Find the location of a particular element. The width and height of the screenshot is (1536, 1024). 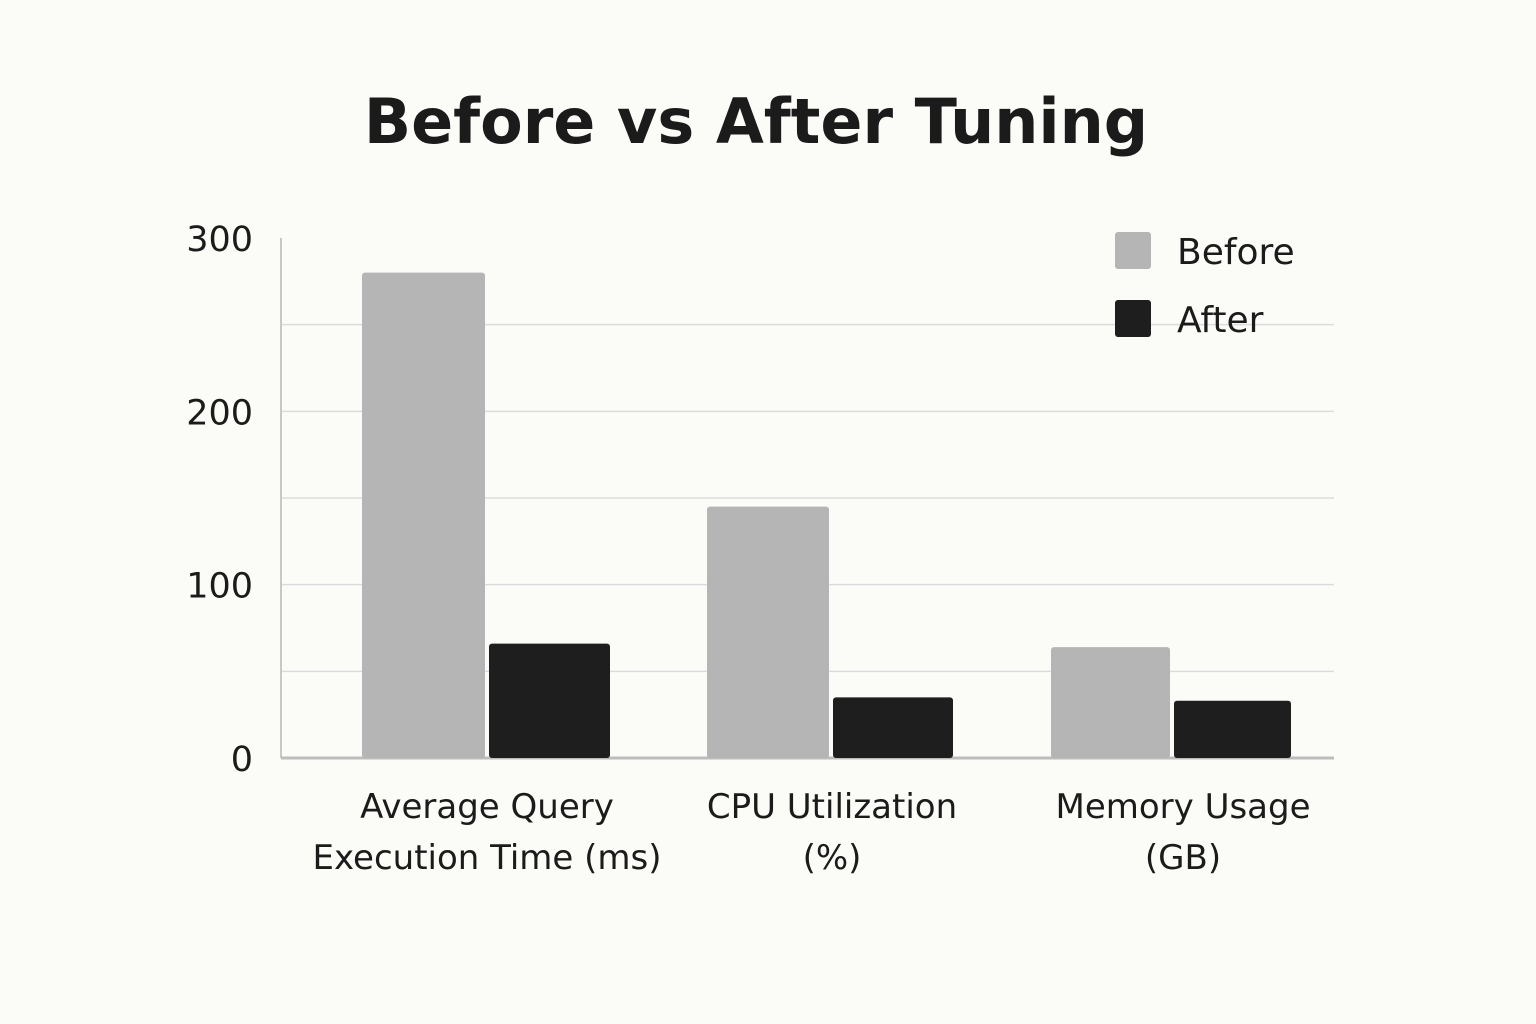

category-label: Execution Time (ms) is located at coordinates (486, 858).